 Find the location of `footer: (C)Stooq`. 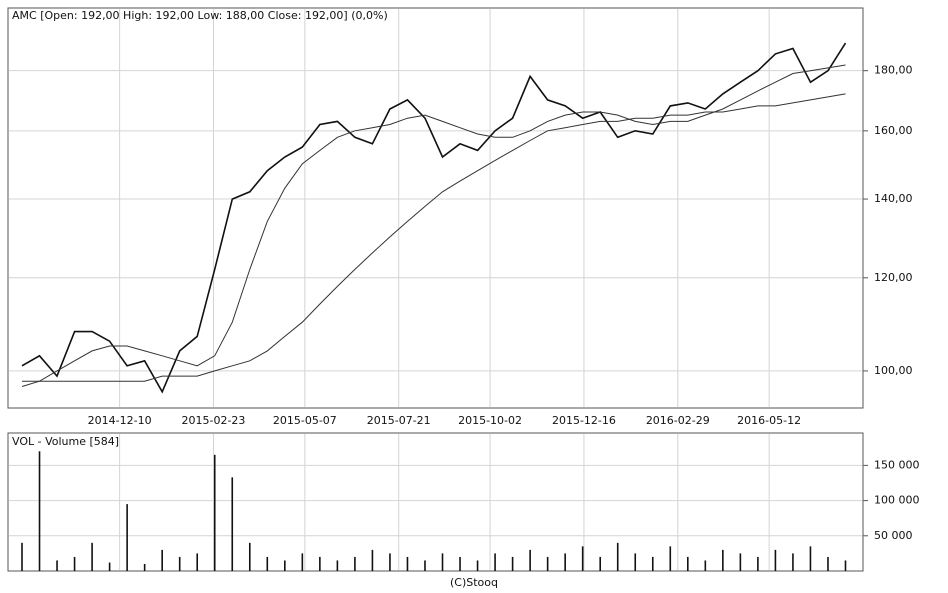

footer: (C)Stooq is located at coordinates (474, 582).